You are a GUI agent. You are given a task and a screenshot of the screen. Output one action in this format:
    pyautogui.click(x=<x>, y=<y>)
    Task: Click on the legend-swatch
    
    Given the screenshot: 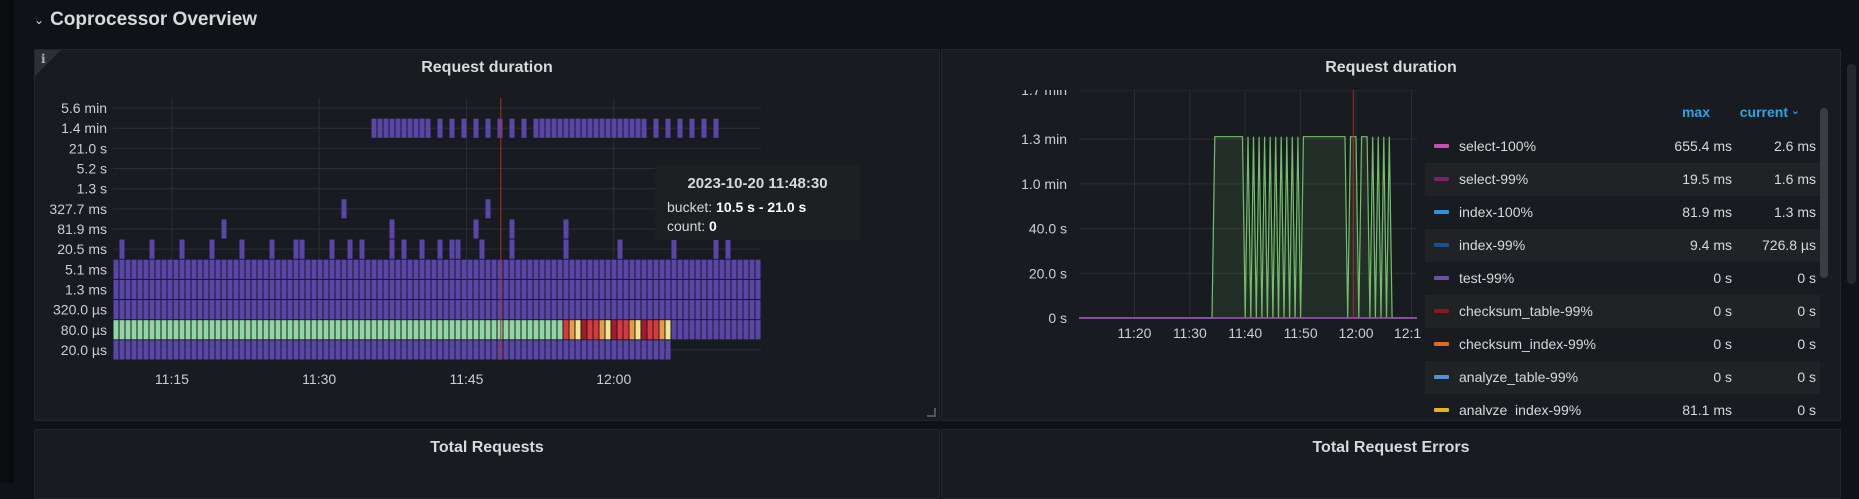 What is the action you would take?
    pyautogui.click(x=1441, y=179)
    